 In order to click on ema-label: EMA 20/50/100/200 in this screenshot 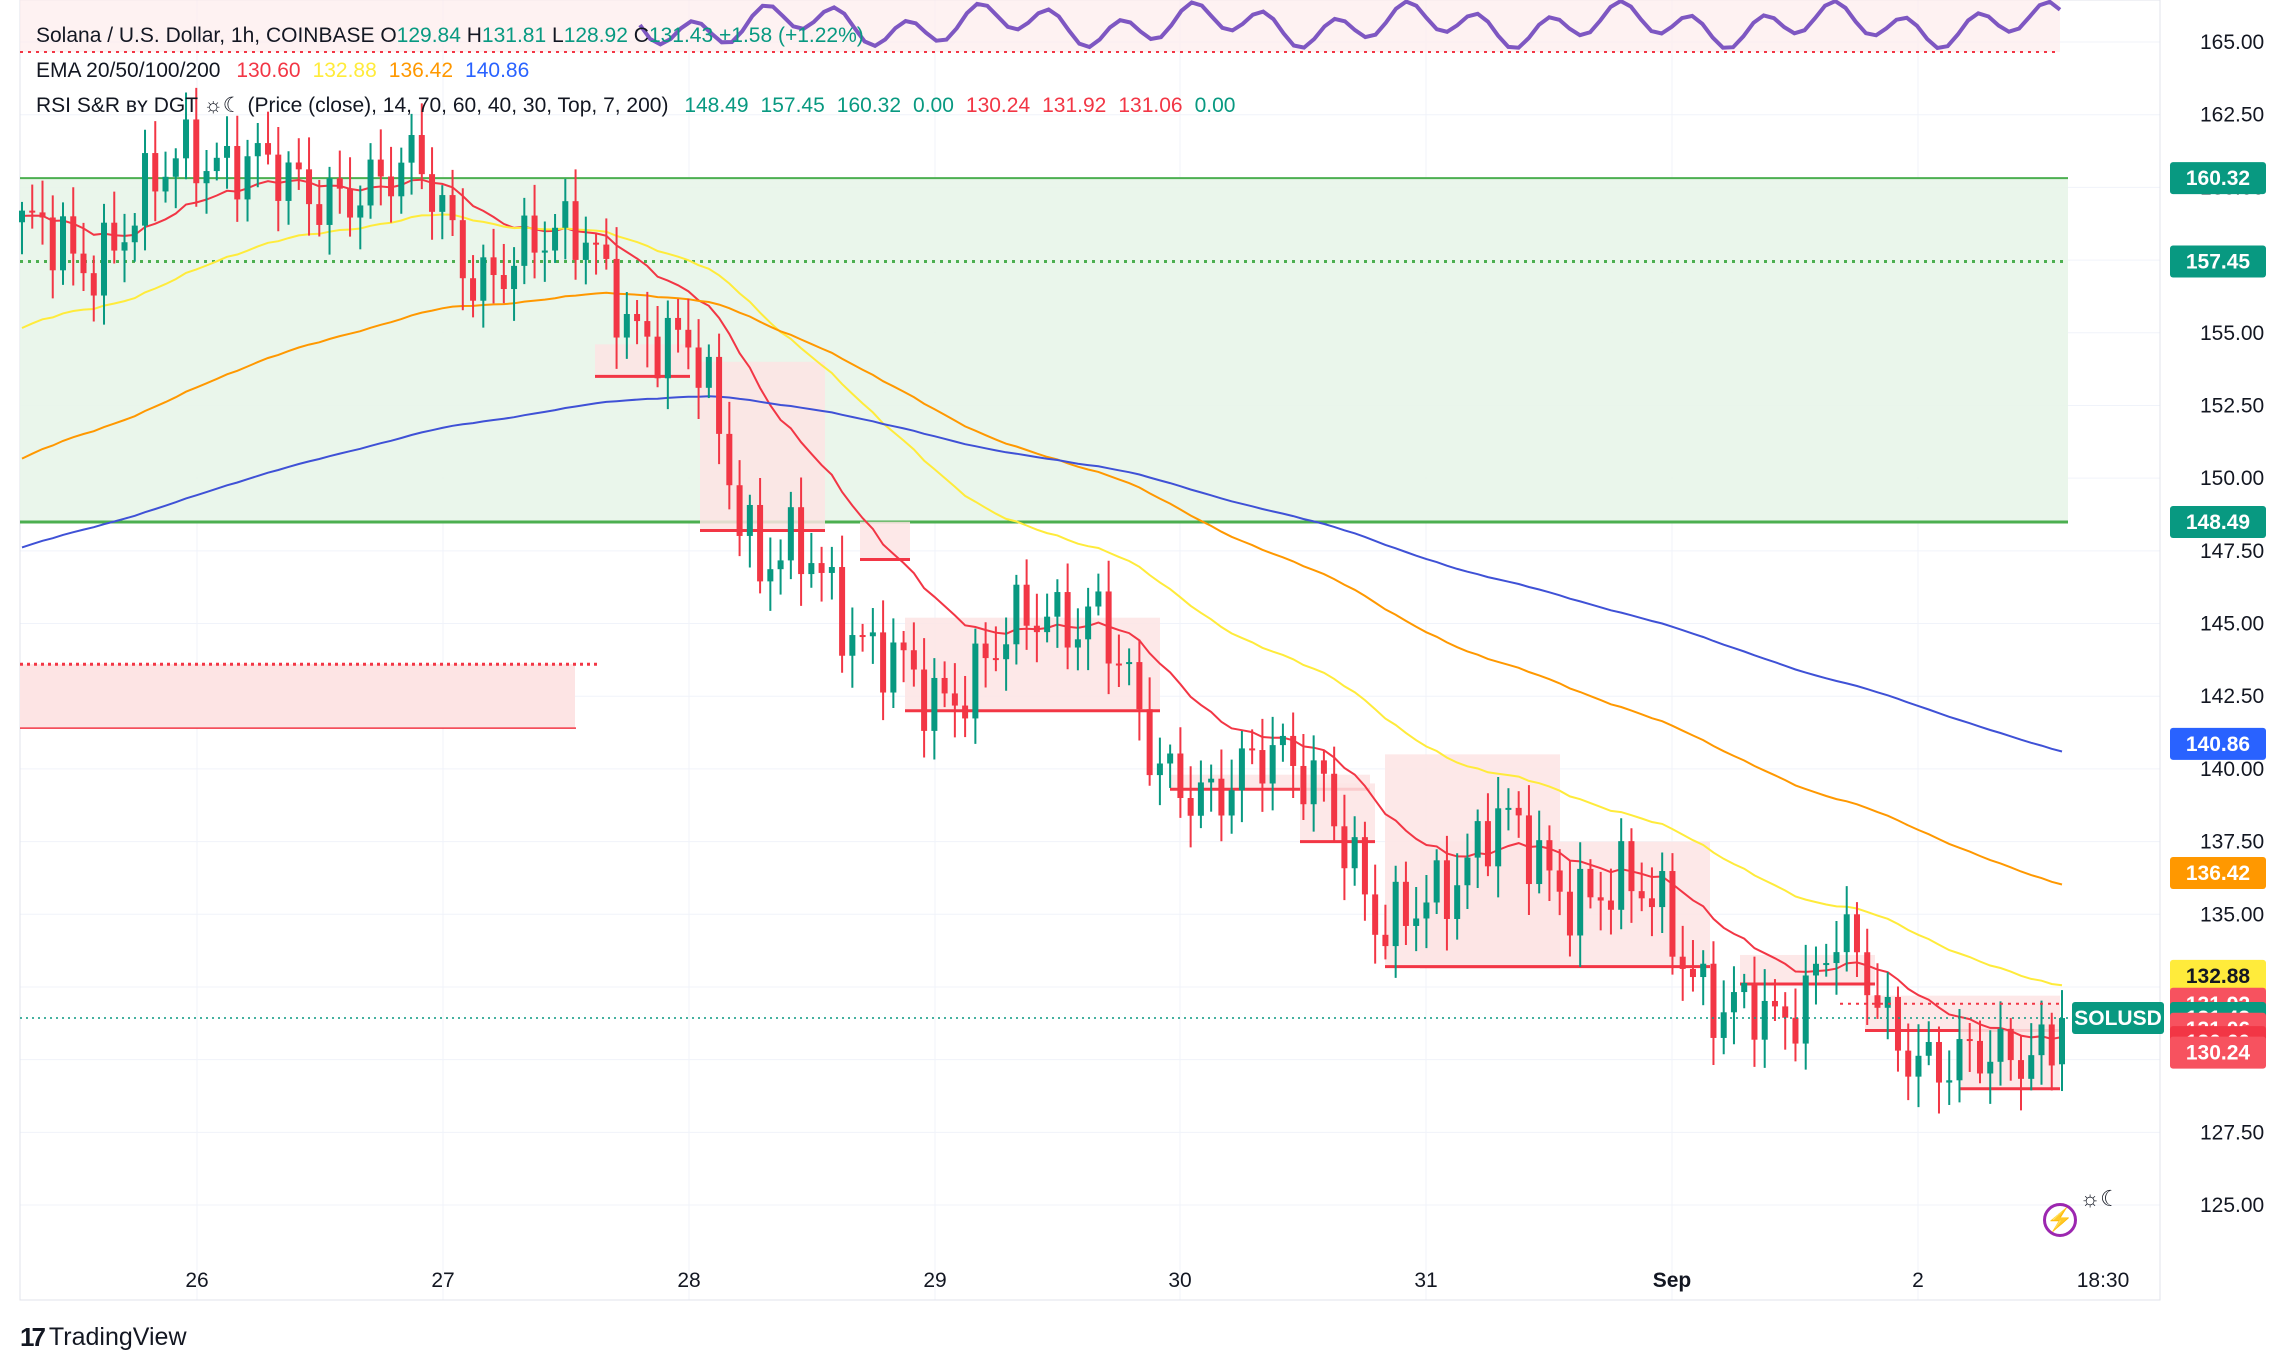, I will do `click(128, 70)`.